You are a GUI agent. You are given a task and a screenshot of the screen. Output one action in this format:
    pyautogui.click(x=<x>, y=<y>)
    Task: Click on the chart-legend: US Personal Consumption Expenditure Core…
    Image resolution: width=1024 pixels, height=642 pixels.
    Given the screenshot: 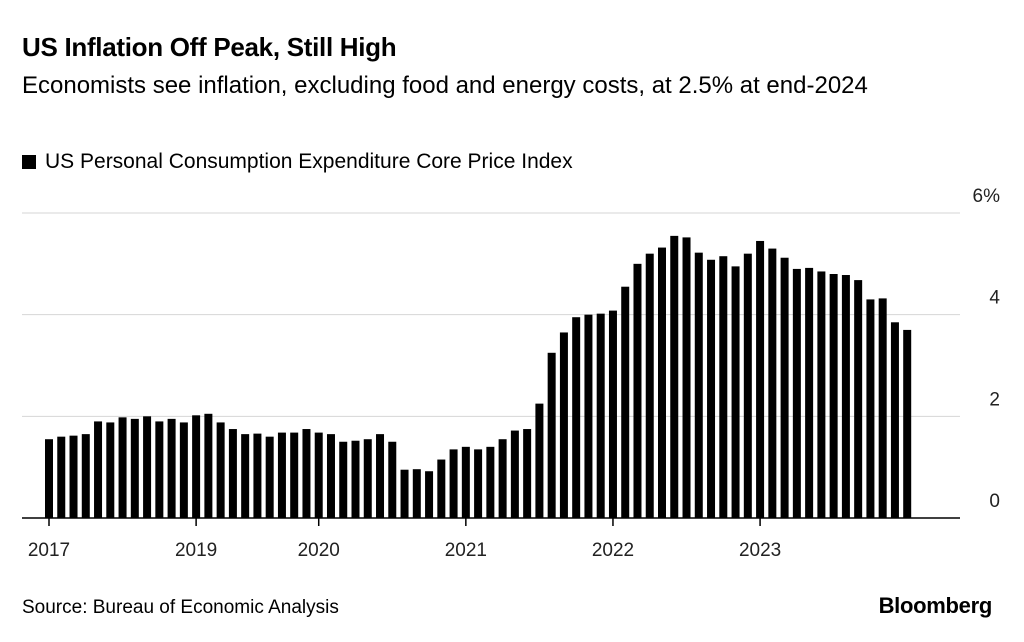 What is the action you would take?
    pyautogui.click(x=297, y=162)
    